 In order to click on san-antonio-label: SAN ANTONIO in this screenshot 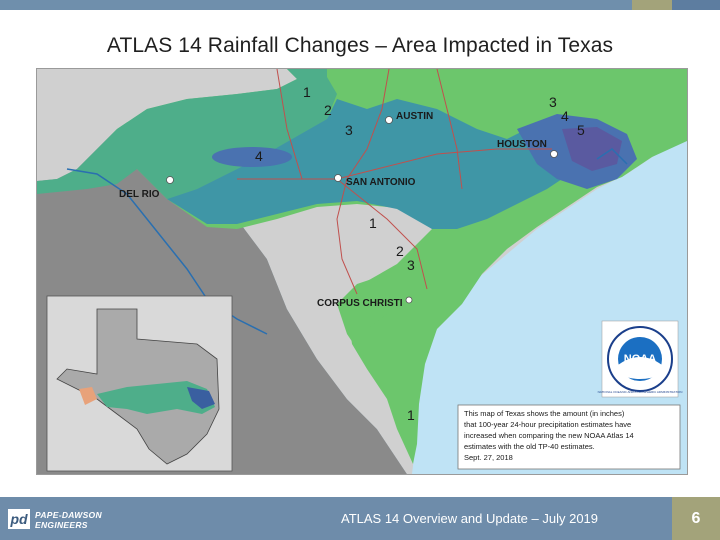, I will do `click(381, 182)`.